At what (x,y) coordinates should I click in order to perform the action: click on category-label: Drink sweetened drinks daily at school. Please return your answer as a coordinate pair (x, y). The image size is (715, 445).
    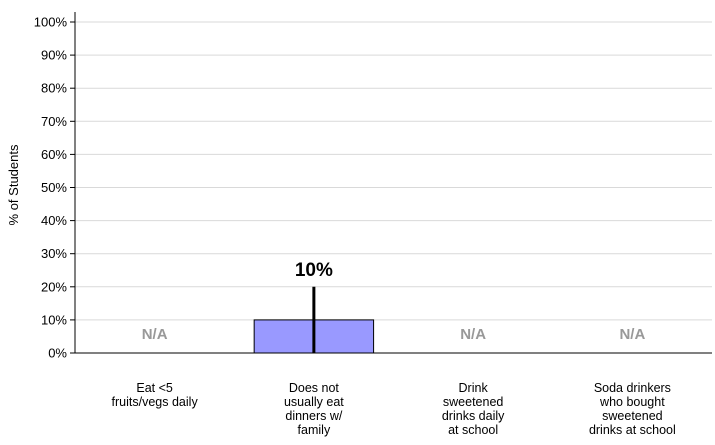
    Looking at the image, I should click on (473, 409).